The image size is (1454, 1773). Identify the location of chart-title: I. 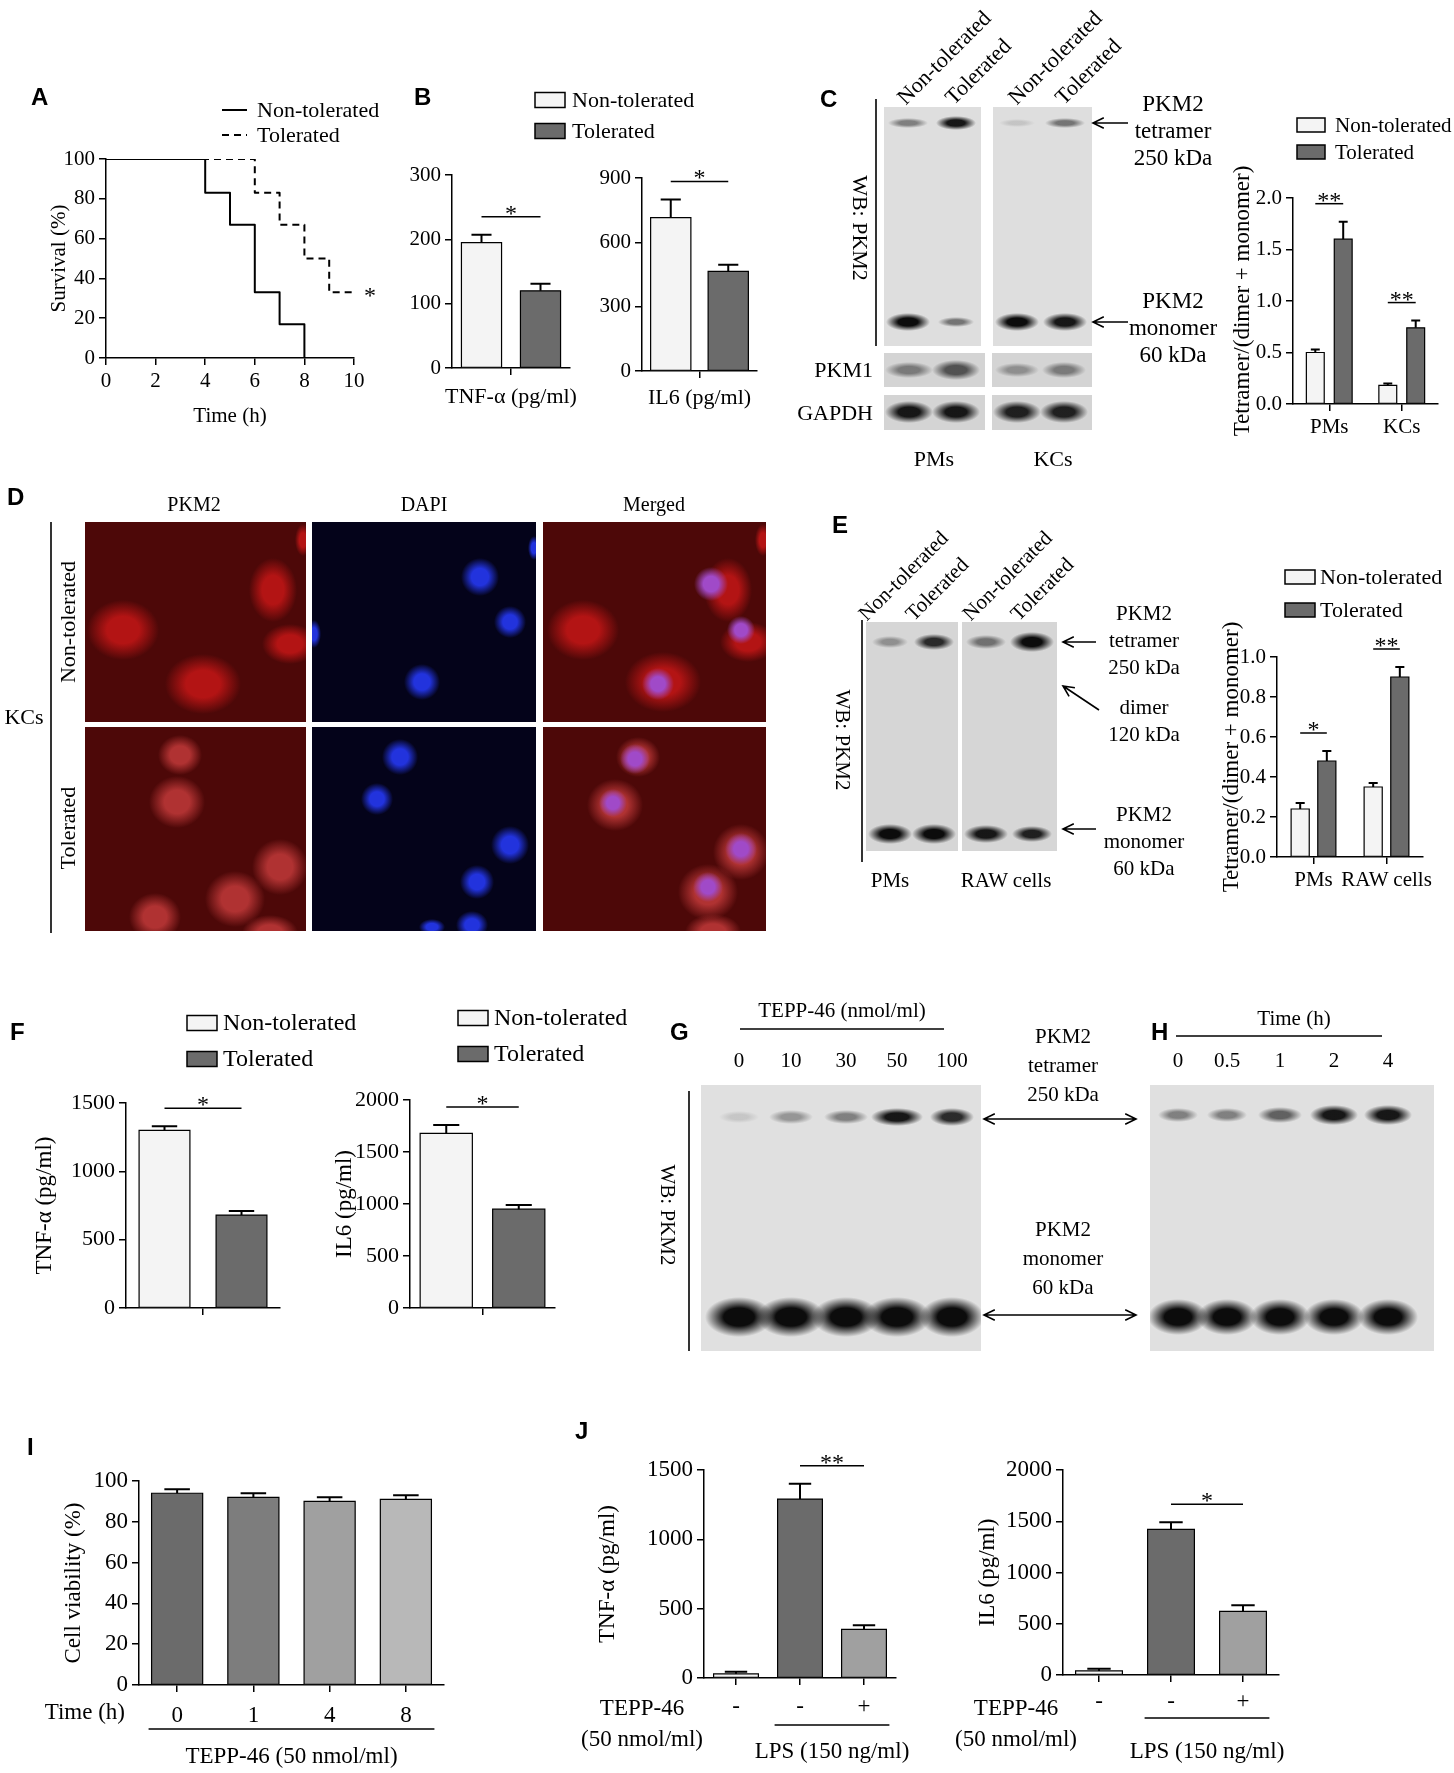
(30, 1446).